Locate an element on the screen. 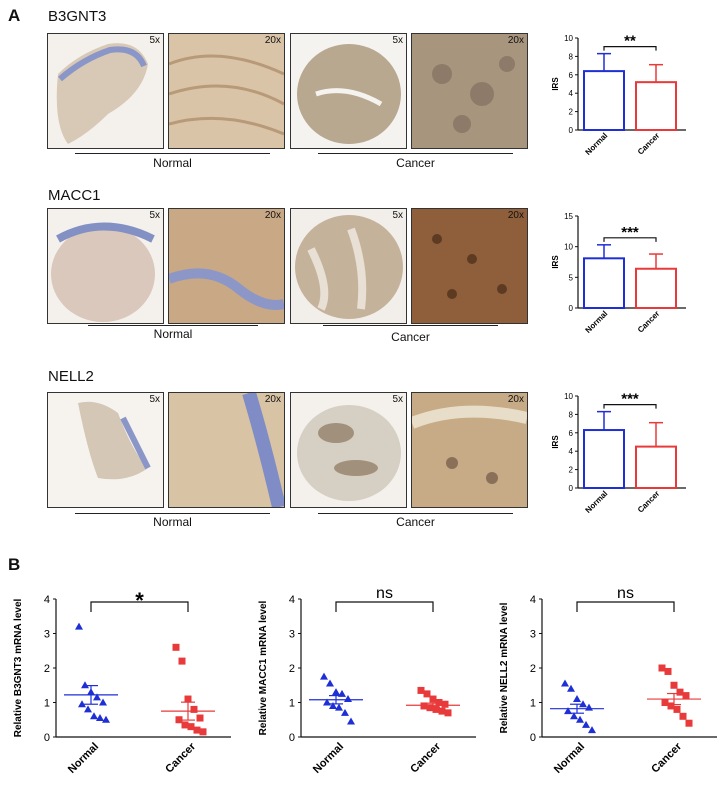  significance-label: ns is located at coordinates (625, 593).